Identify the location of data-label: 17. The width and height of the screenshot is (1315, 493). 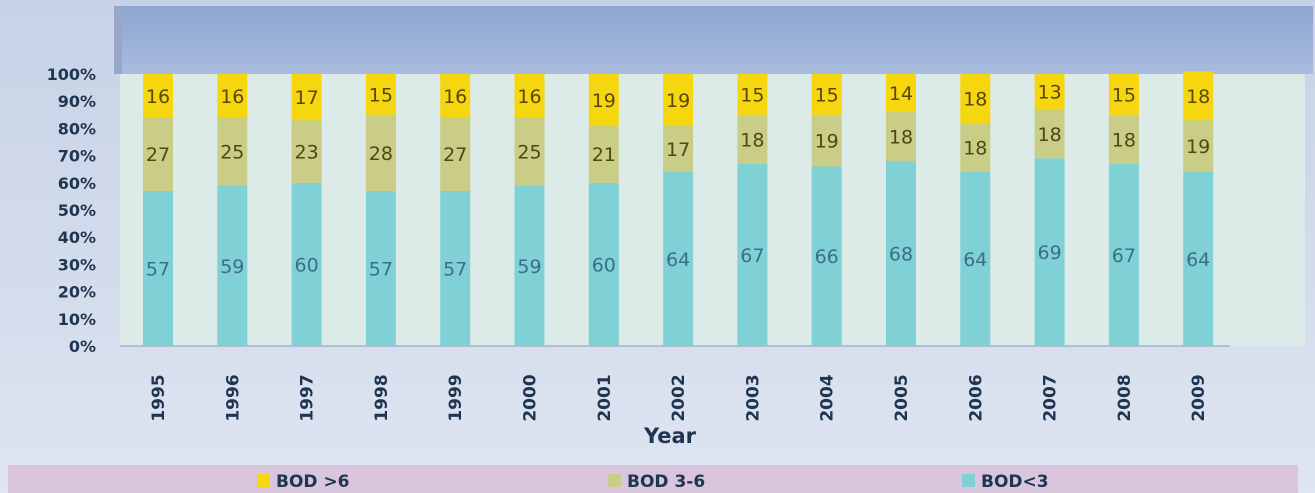
(678, 150).